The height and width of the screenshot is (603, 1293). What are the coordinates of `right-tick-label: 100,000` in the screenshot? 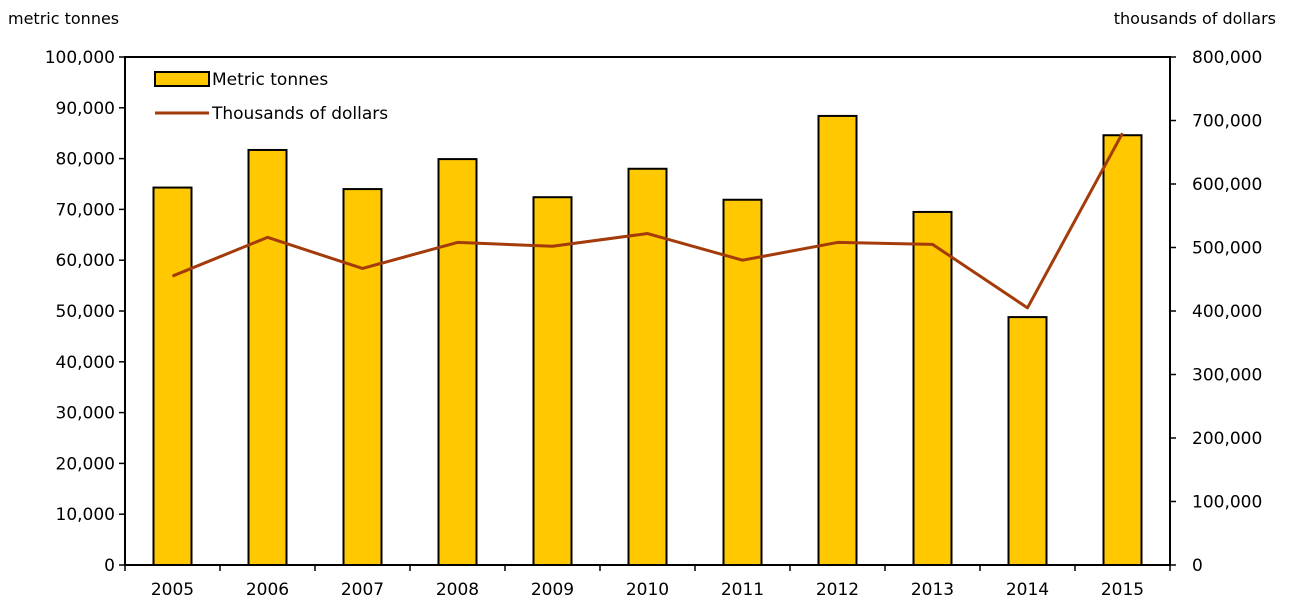 It's located at (1227, 503).